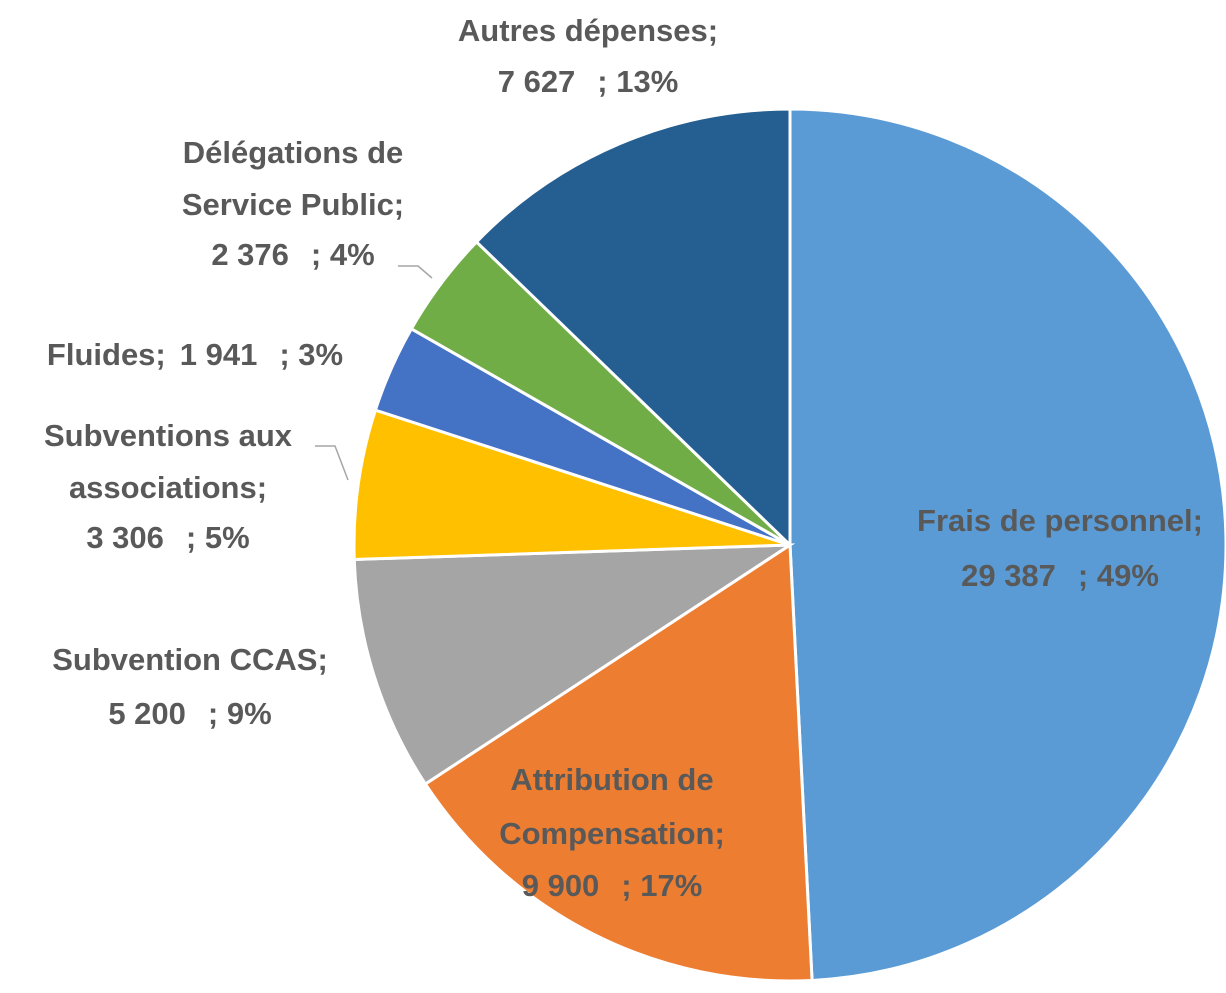 The image size is (1226, 993). What do you see at coordinates (661, 885) in the screenshot?
I see `percent-label: ; 17%` at bounding box center [661, 885].